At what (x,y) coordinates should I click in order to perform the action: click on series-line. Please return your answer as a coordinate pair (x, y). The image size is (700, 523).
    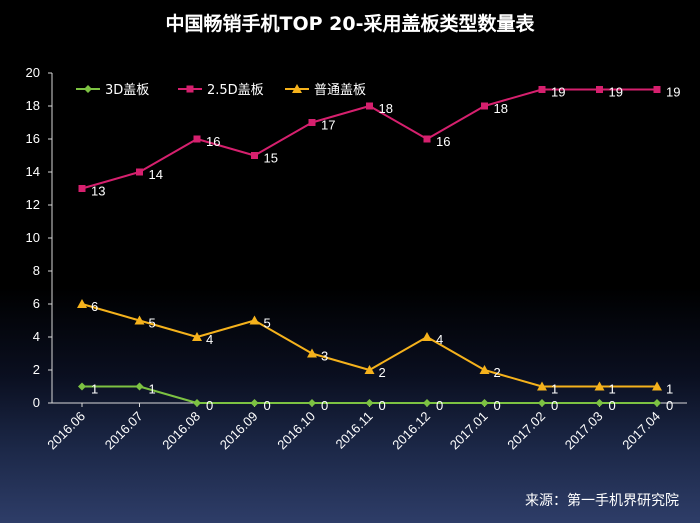
    Looking at the image, I should click on (369, 345).